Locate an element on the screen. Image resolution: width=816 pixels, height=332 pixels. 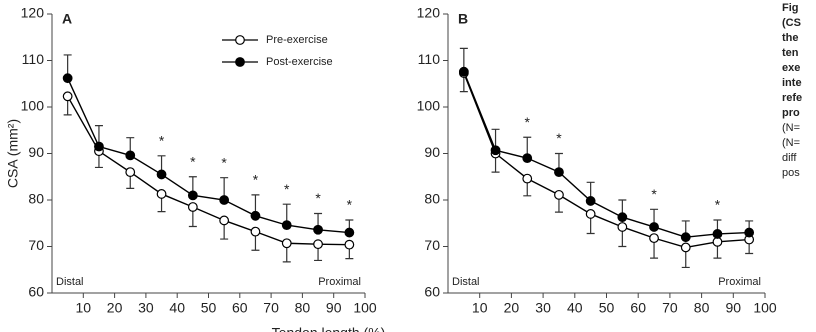
caption-line: refe is located at coordinates (792, 98).